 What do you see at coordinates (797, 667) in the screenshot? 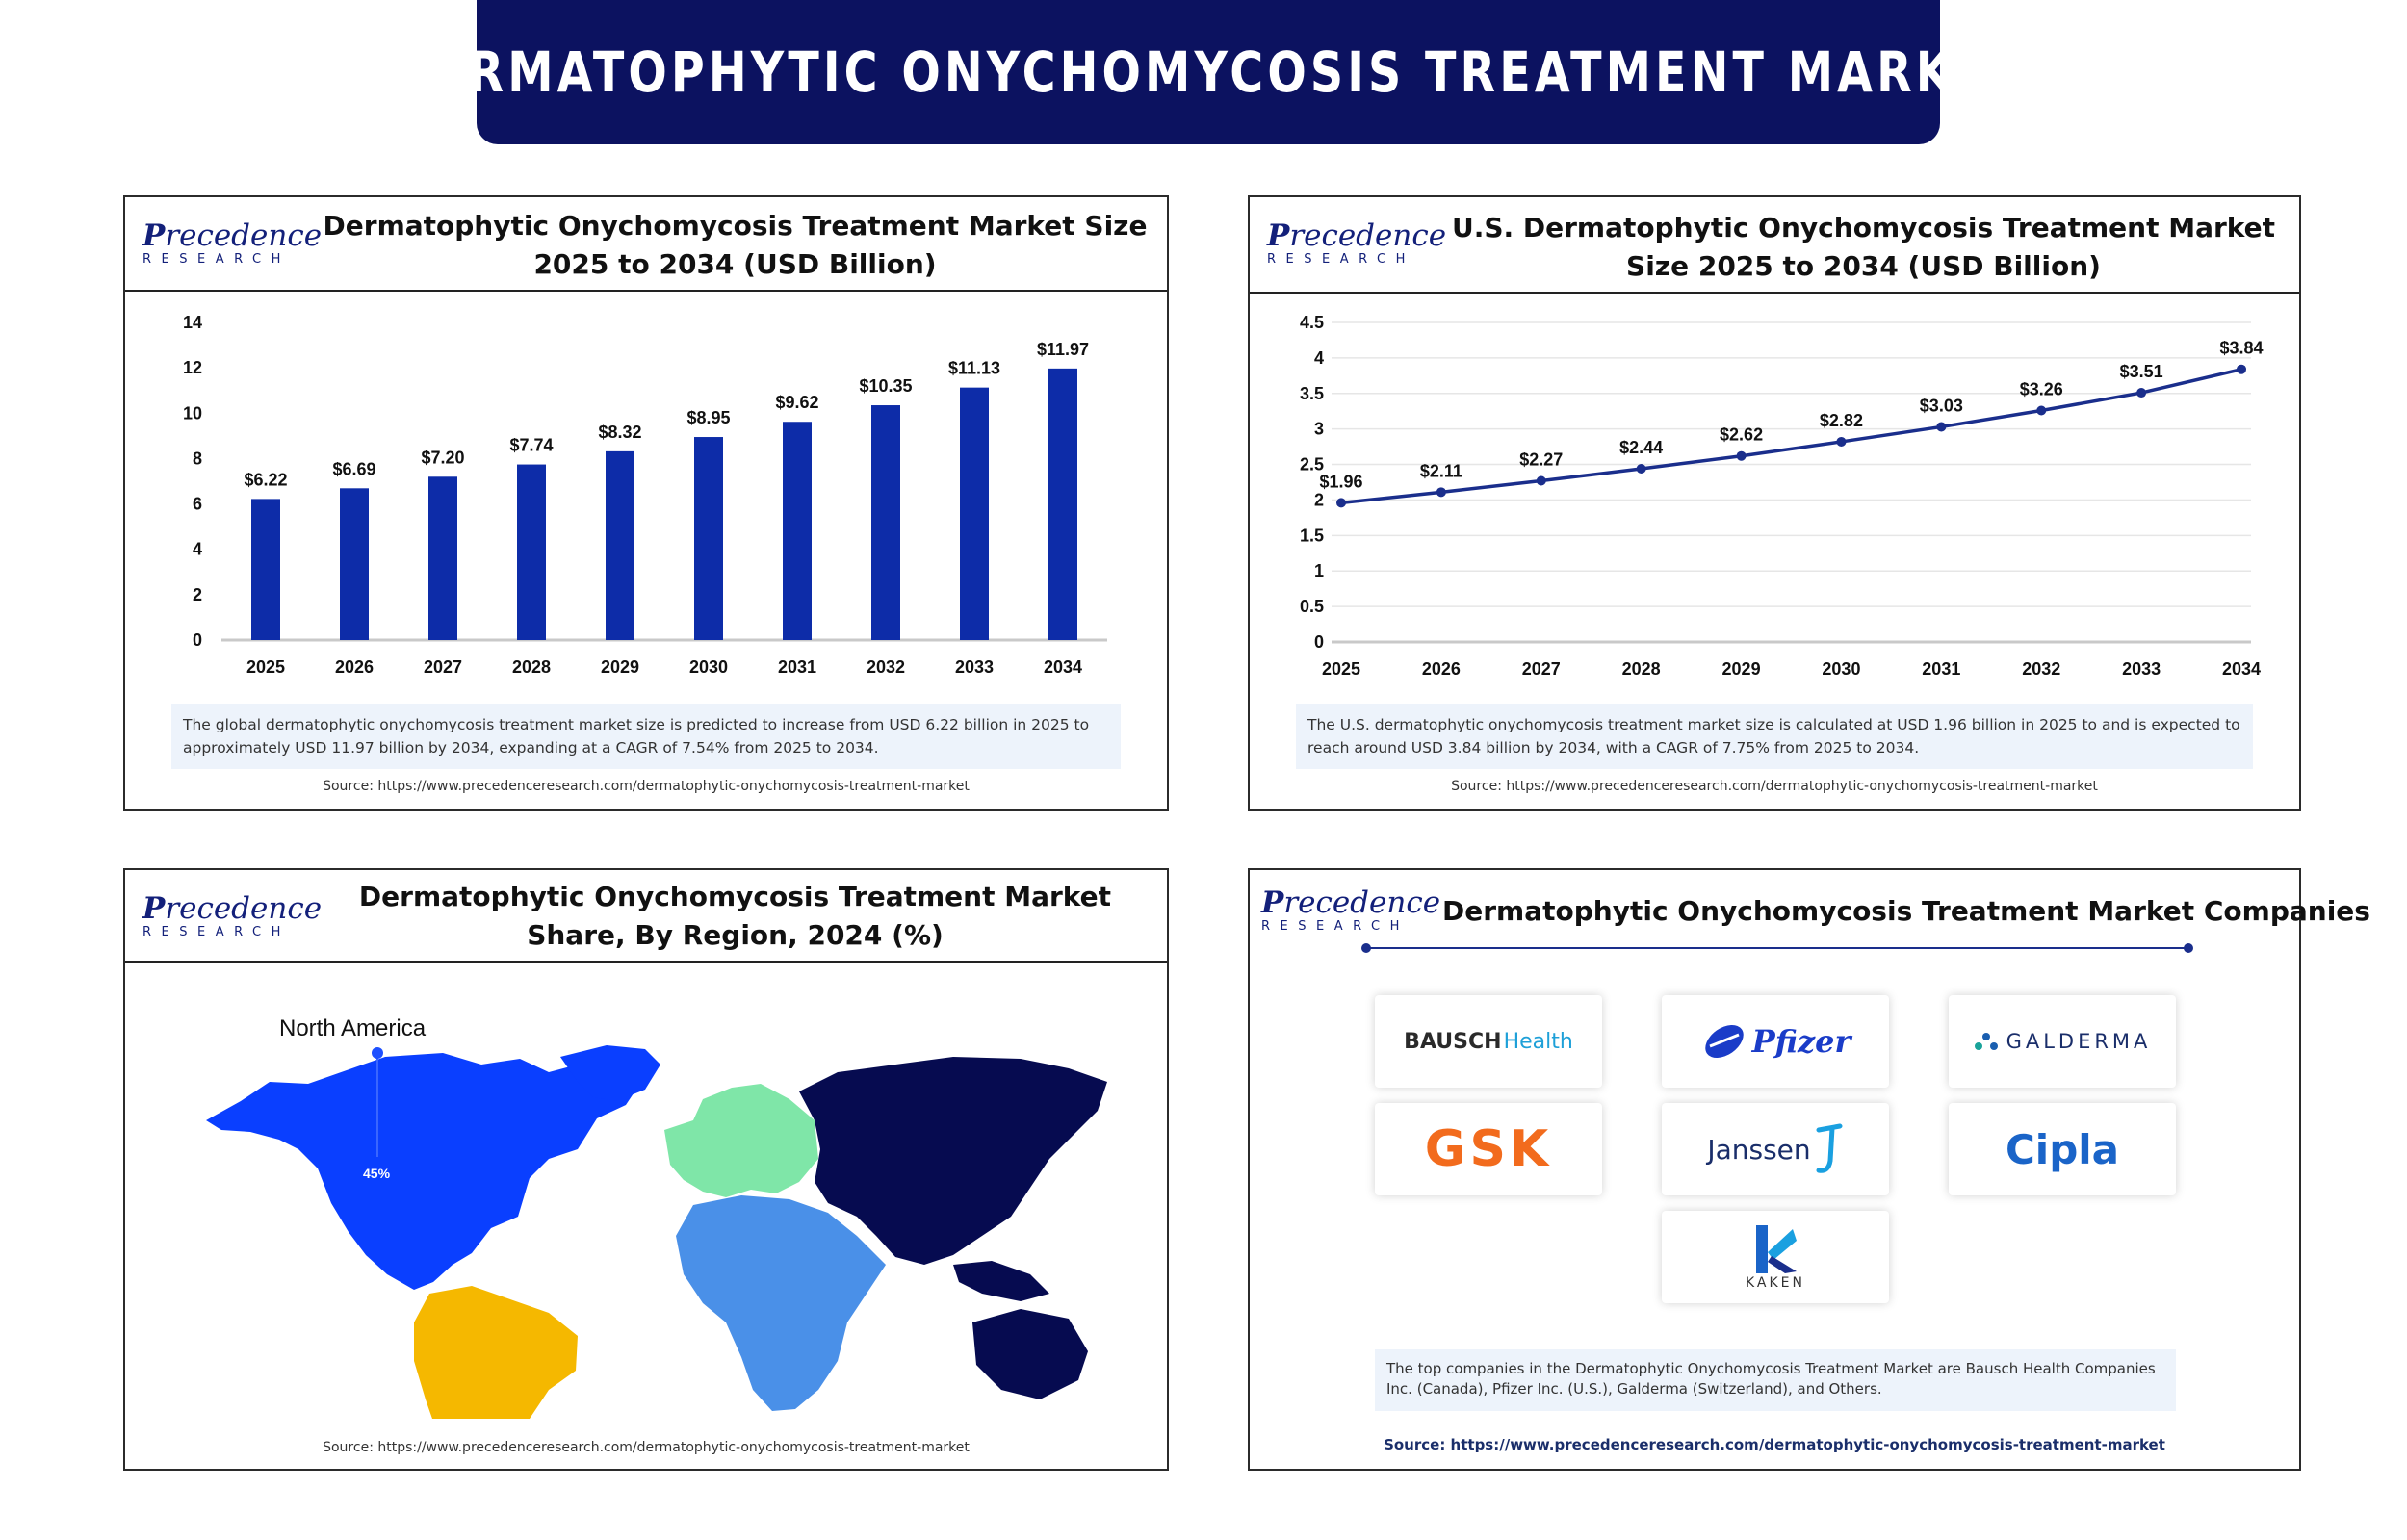
I see `x-tick-label: 2031` at bounding box center [797, 667].